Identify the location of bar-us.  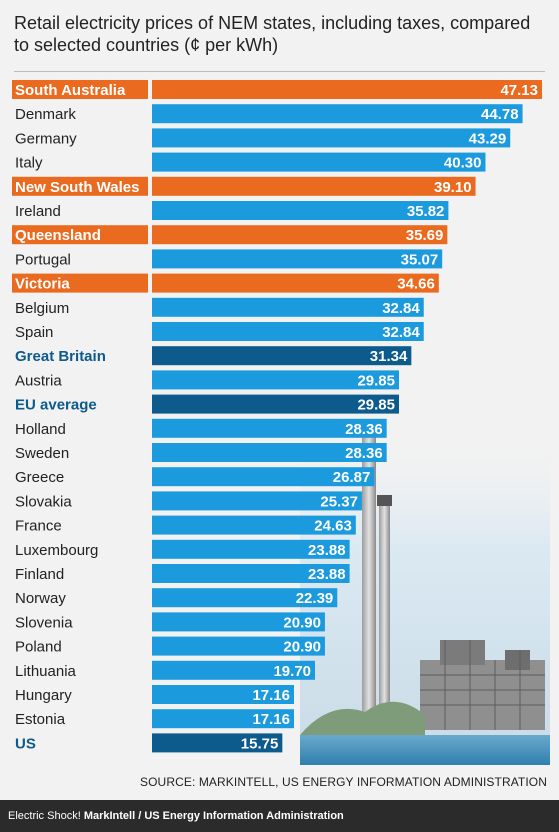
(217, 743).